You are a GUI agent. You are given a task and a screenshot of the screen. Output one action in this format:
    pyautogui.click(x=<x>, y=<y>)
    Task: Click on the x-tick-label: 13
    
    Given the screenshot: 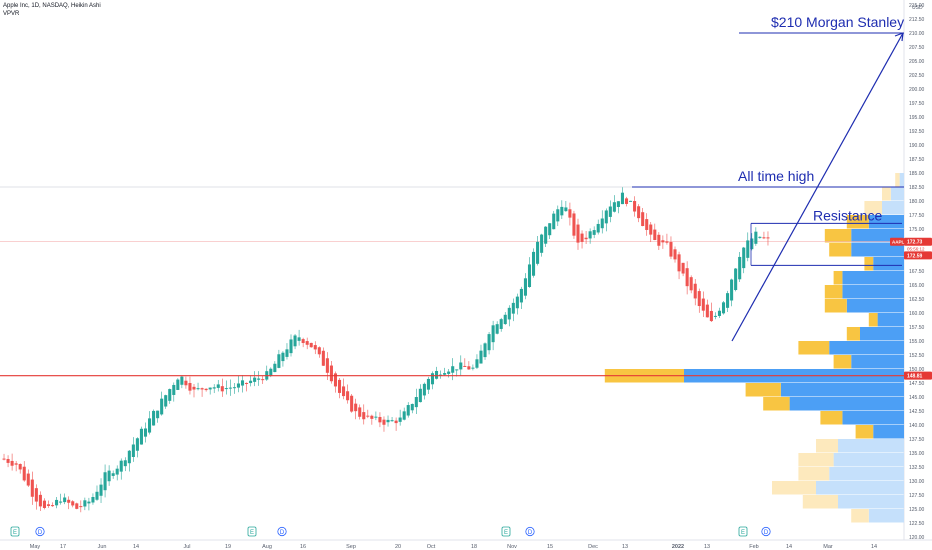 What is the action you would take?
    pyautogui.click(x=707, y=547)
    